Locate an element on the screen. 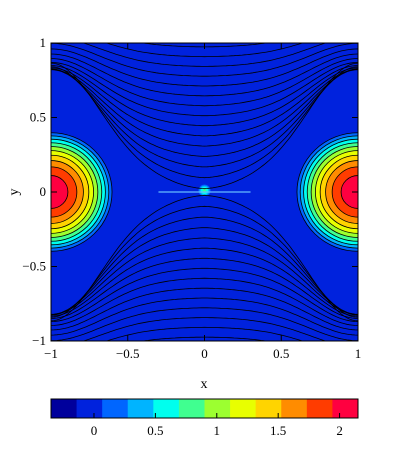 The image size is (409, 475). y-tick-label: 0 is located at coordinates (43, 191).